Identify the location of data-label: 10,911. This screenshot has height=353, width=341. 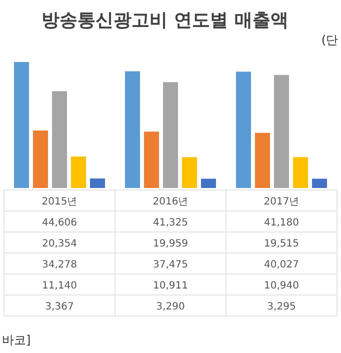
(170, 286).